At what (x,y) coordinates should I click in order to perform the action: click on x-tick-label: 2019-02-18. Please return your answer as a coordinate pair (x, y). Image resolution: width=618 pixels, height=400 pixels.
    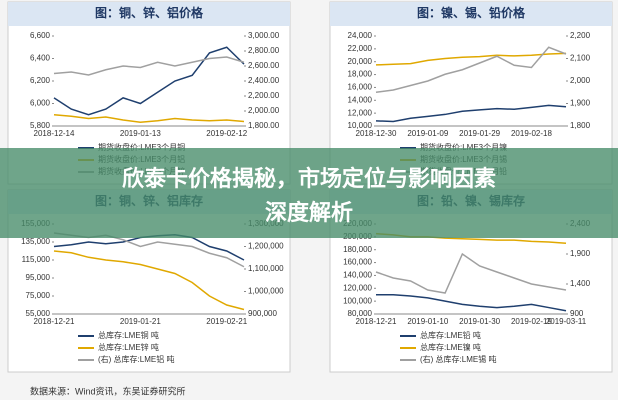
    Looking at the image, I should click on (531, 133).